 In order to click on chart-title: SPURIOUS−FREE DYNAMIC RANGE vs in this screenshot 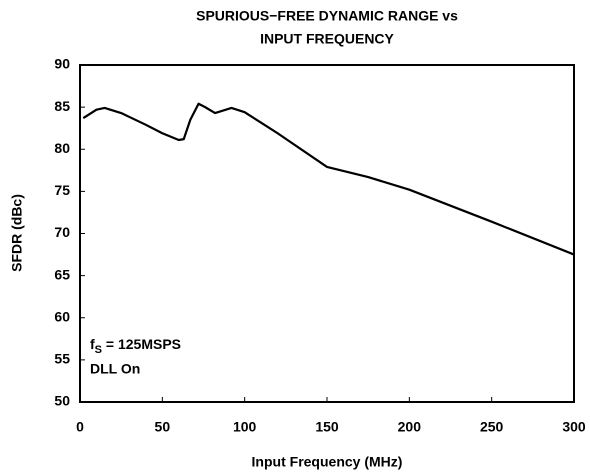, I will do `click(327, 16)`.